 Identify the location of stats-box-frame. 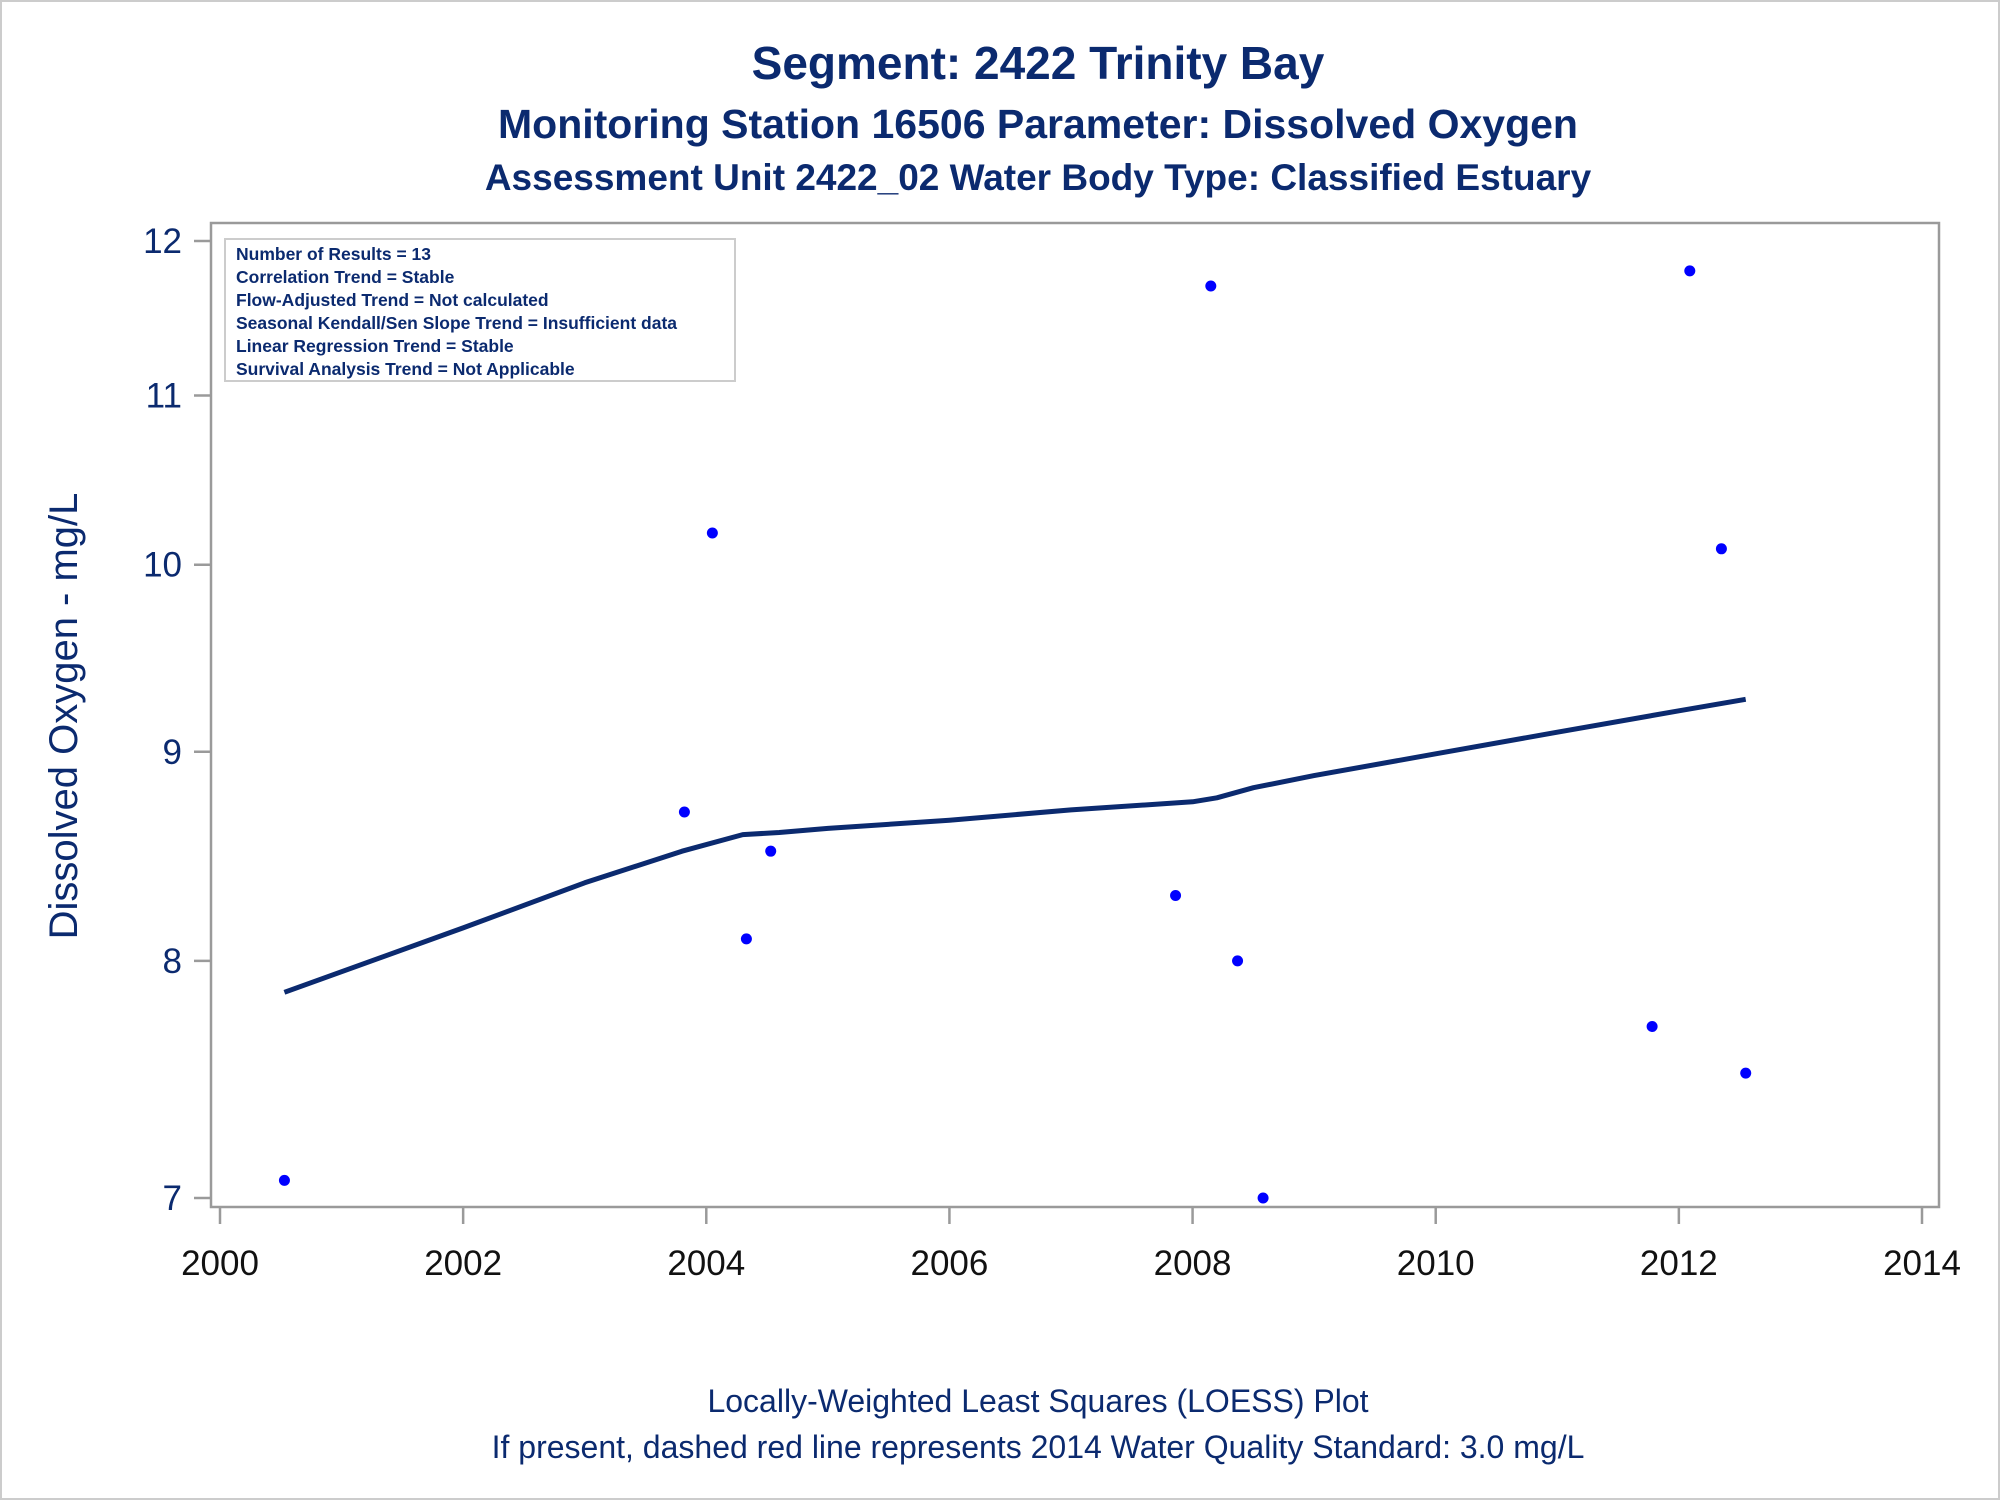
(480, 310).